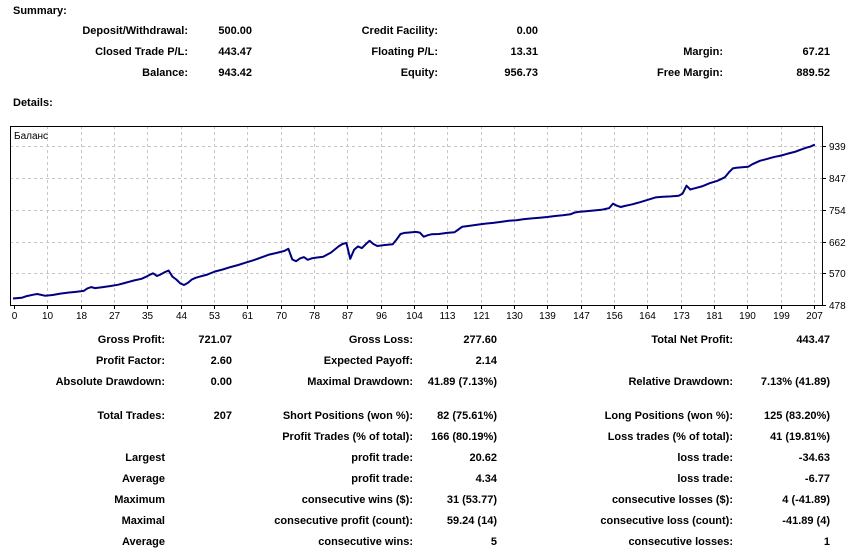 Image resolution: width=849 pixels, height=552 pixels. What do you see at coordinates (15, 316) in the screenshot?
I see `svg-text: 0` at bounding box center [15, 316].